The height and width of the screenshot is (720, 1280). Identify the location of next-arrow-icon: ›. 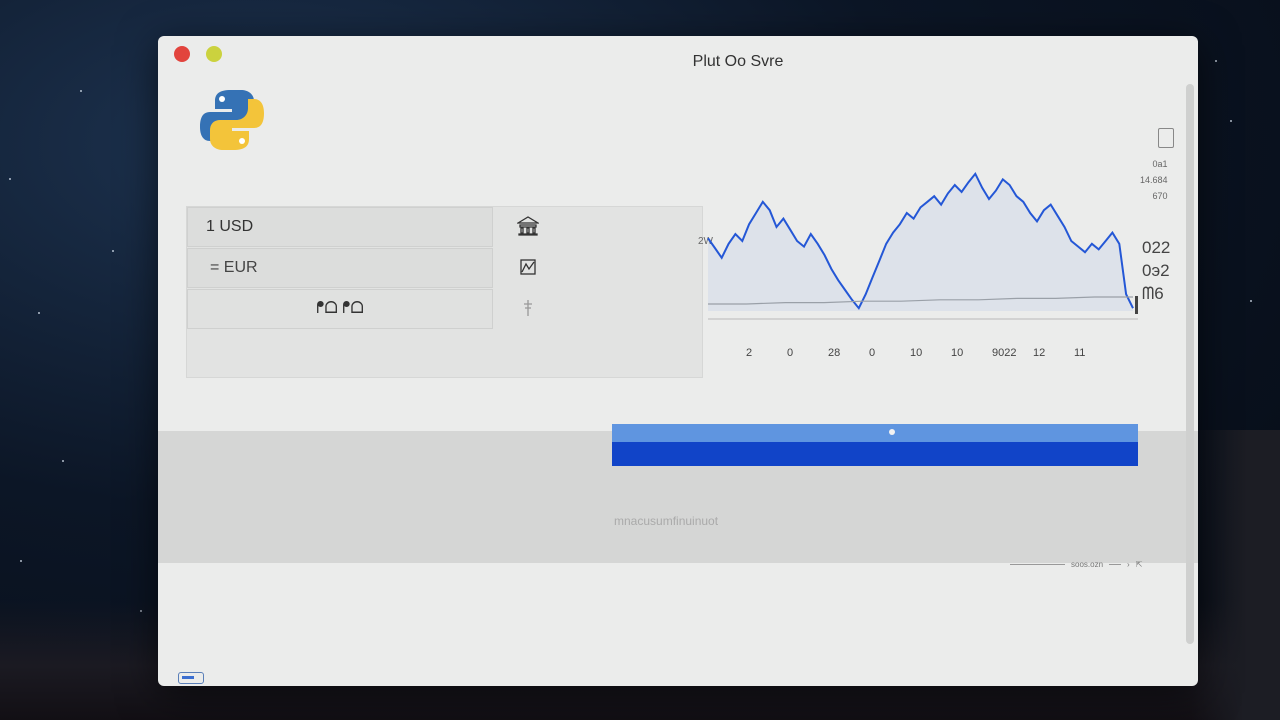
(1128, 564).